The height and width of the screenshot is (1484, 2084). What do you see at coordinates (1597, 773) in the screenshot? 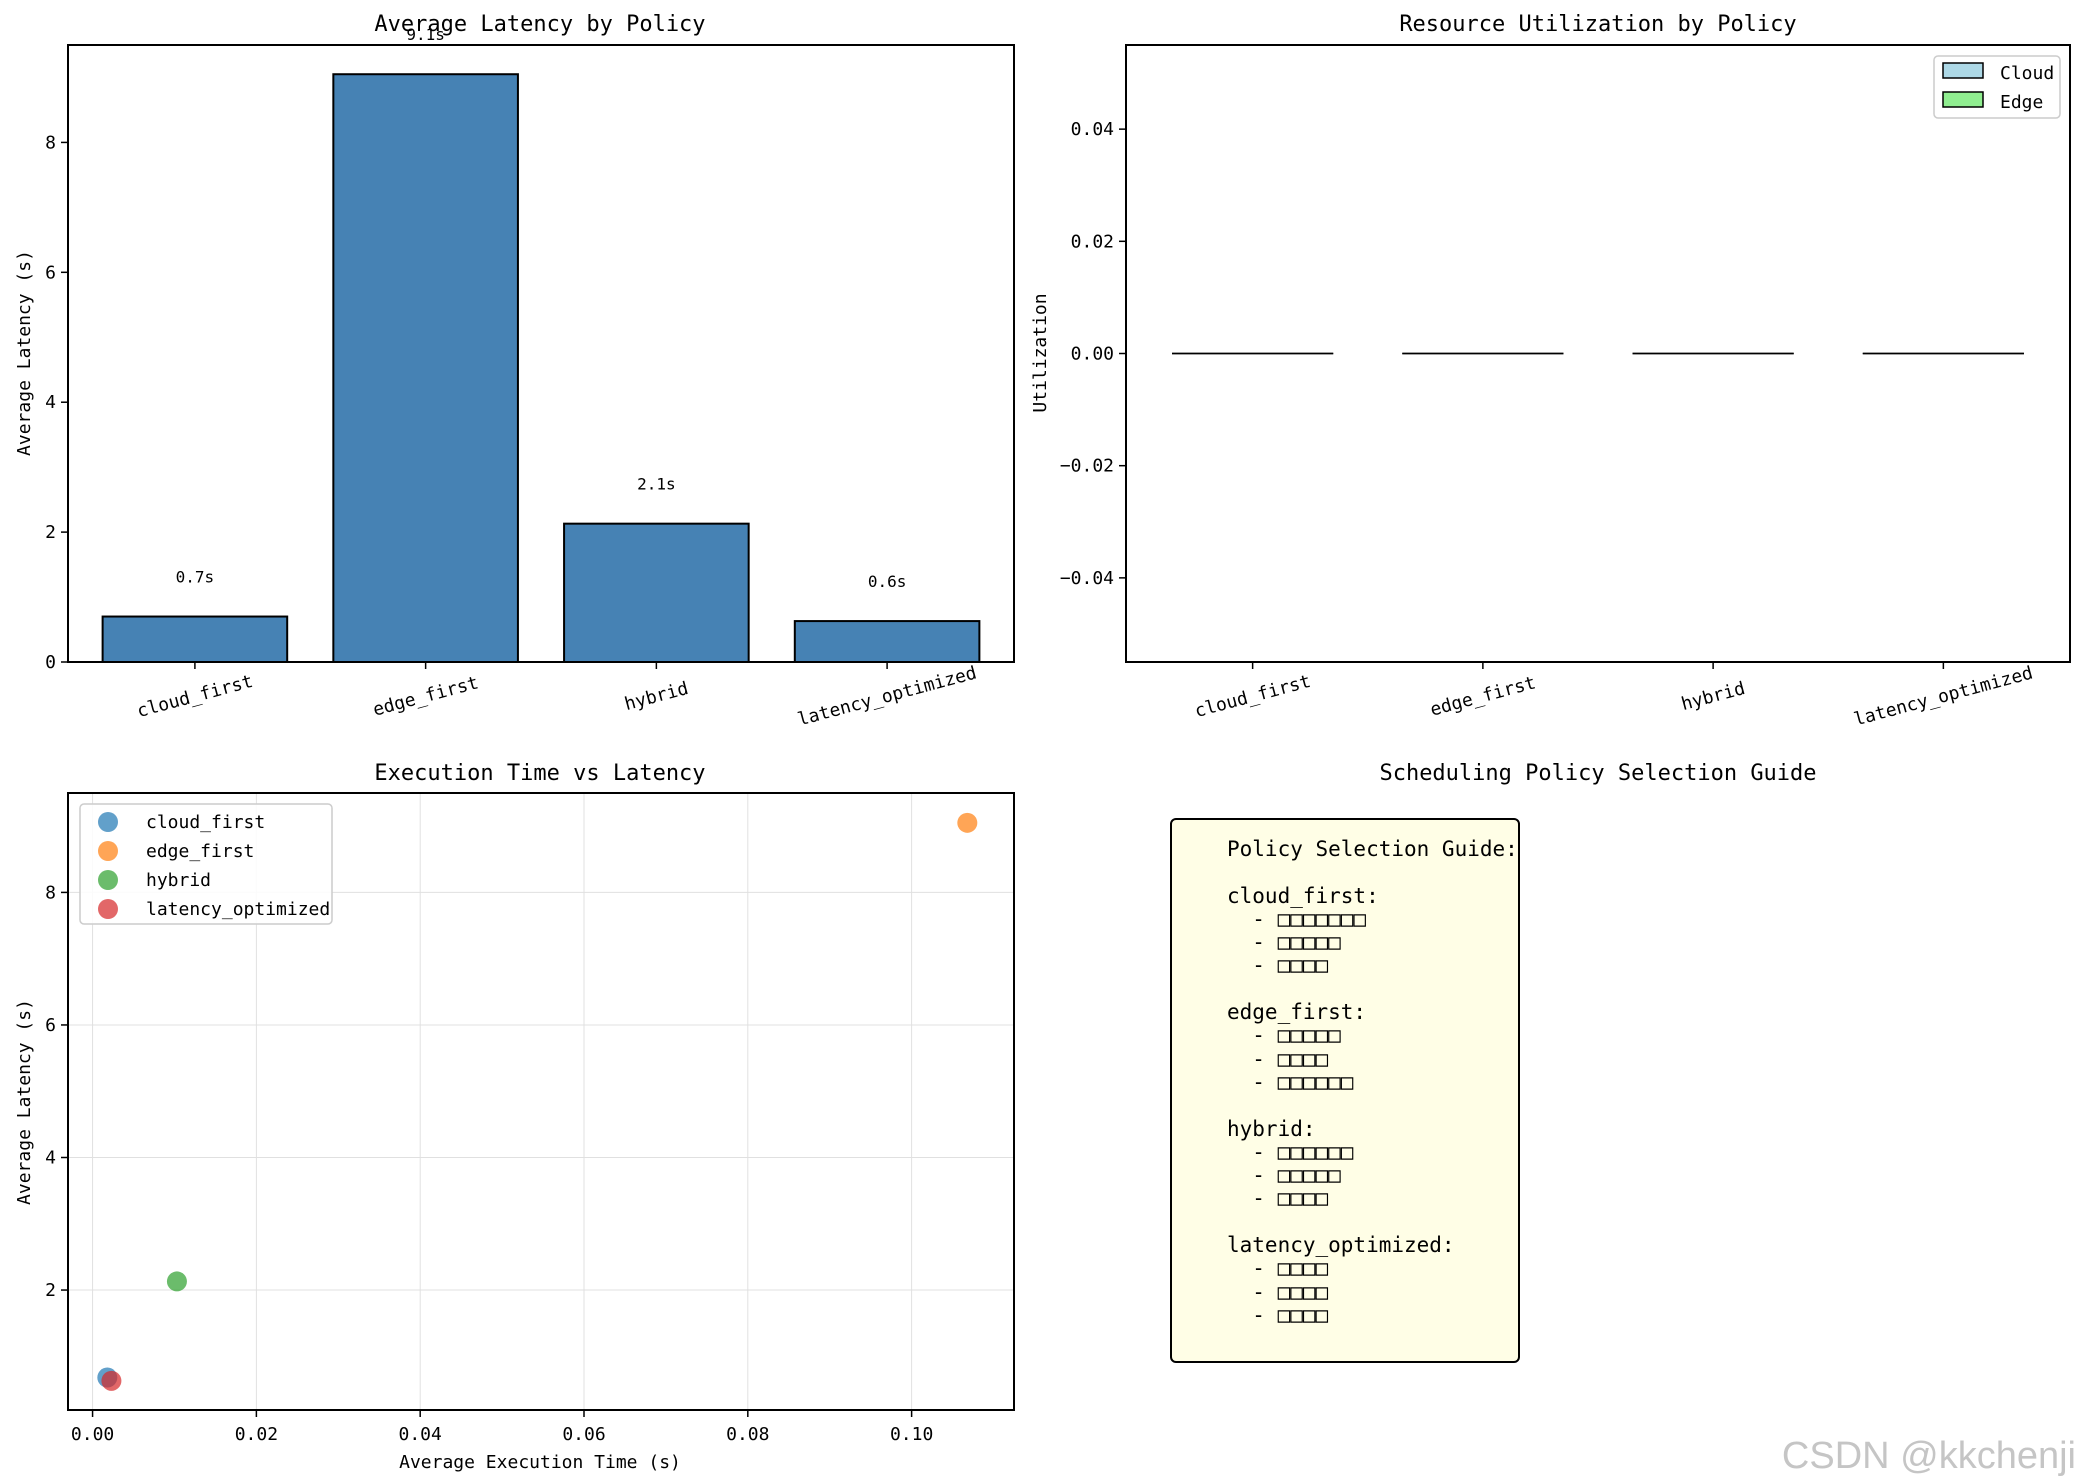
I see `guide-title: Scheduling Policy Selection Guide` at bounding box center [1597, 773].